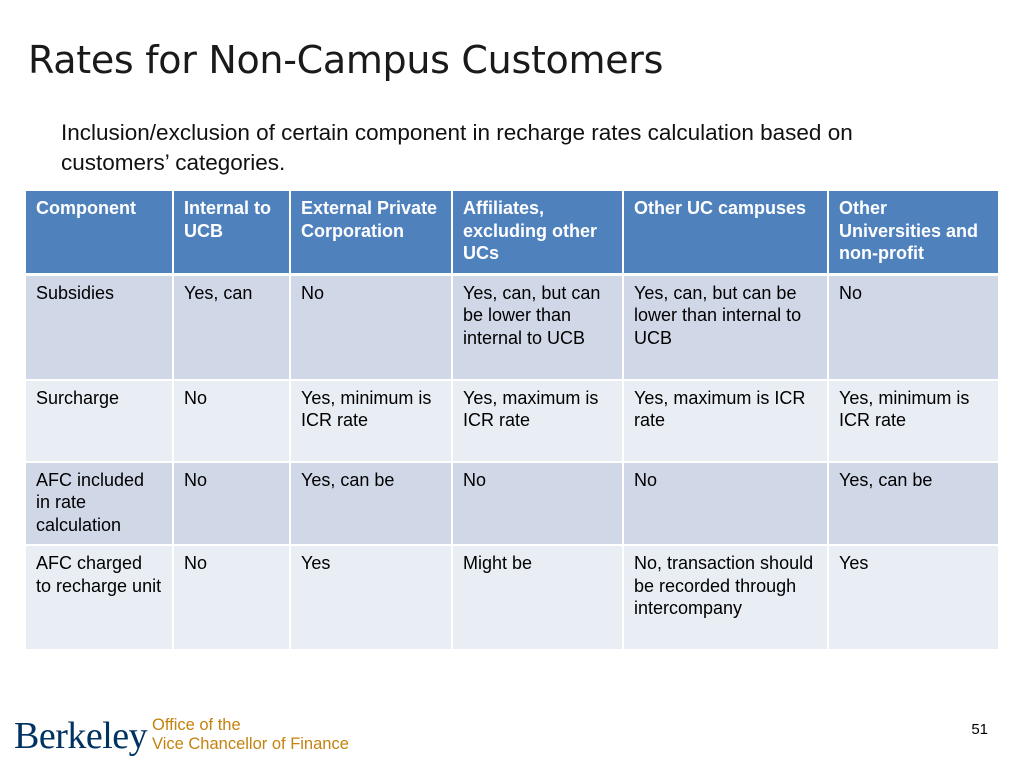  Describe the element at coordinates (81, 736) in the screenshot. I see `berkeley-wordmark: Berkeley` at that location.